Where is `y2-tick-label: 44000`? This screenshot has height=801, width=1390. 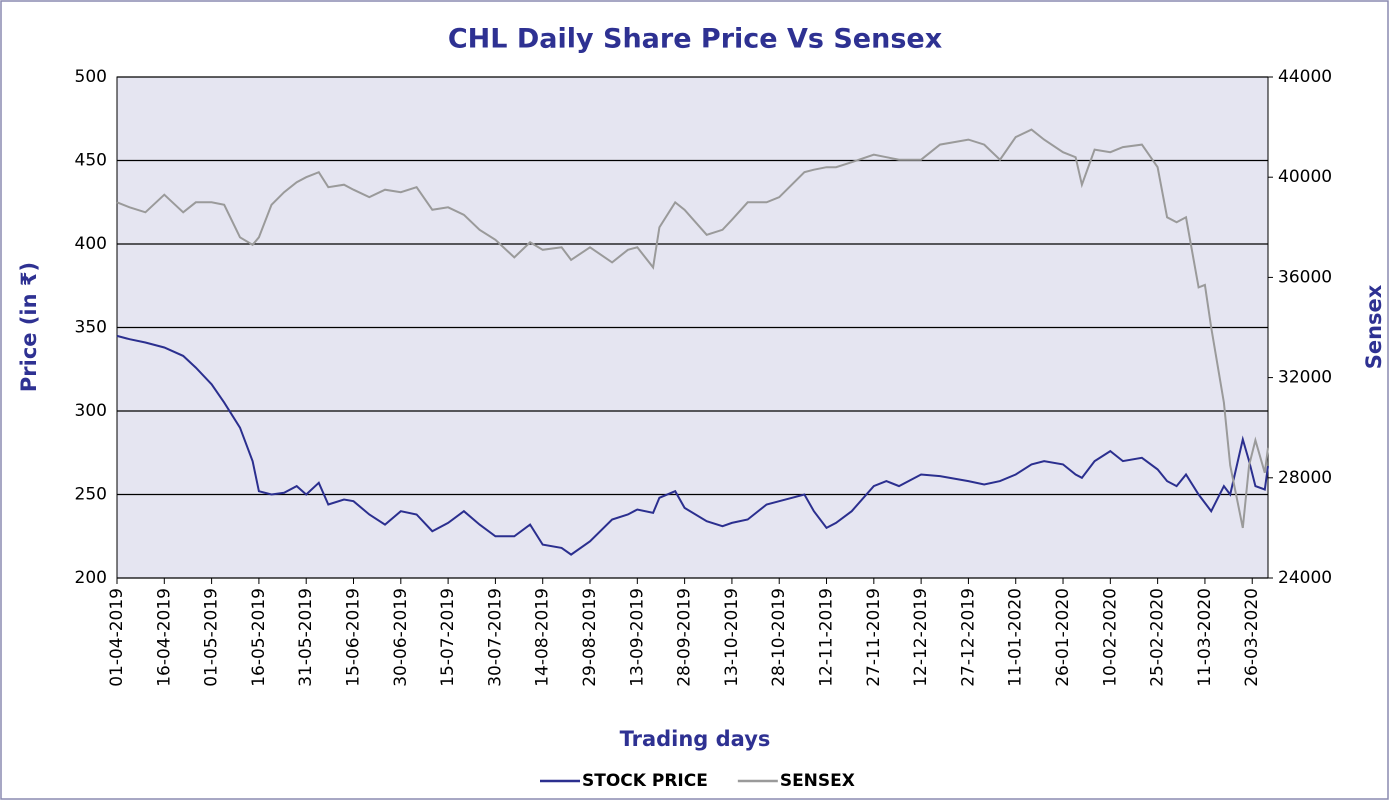
y2-tick-label: 44000 is located at coordinates (1305, 77).